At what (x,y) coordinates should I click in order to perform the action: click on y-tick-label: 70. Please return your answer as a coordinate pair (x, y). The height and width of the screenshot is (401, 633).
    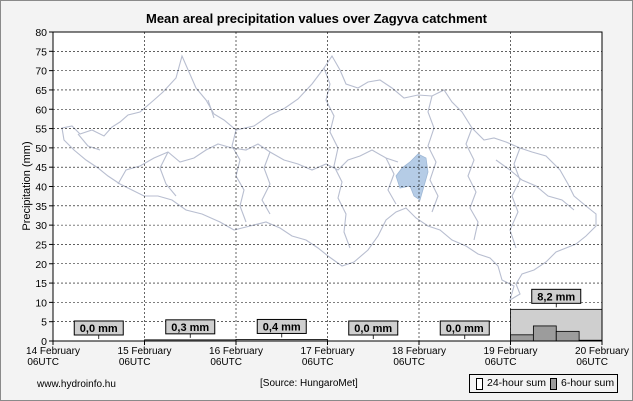
    Looking at the image, I should click on (41, 72).